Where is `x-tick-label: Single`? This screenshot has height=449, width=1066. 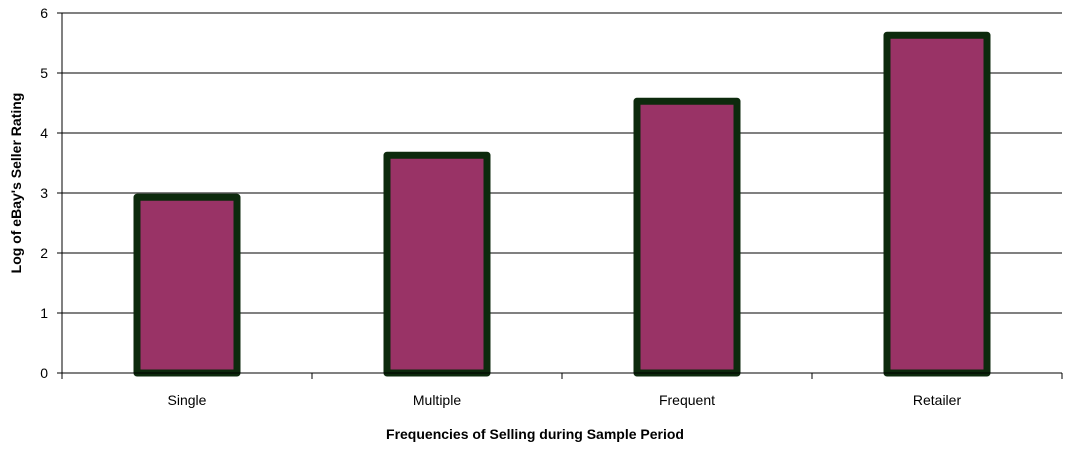
x-tick-label: Single is located at coordinates (187, 400).